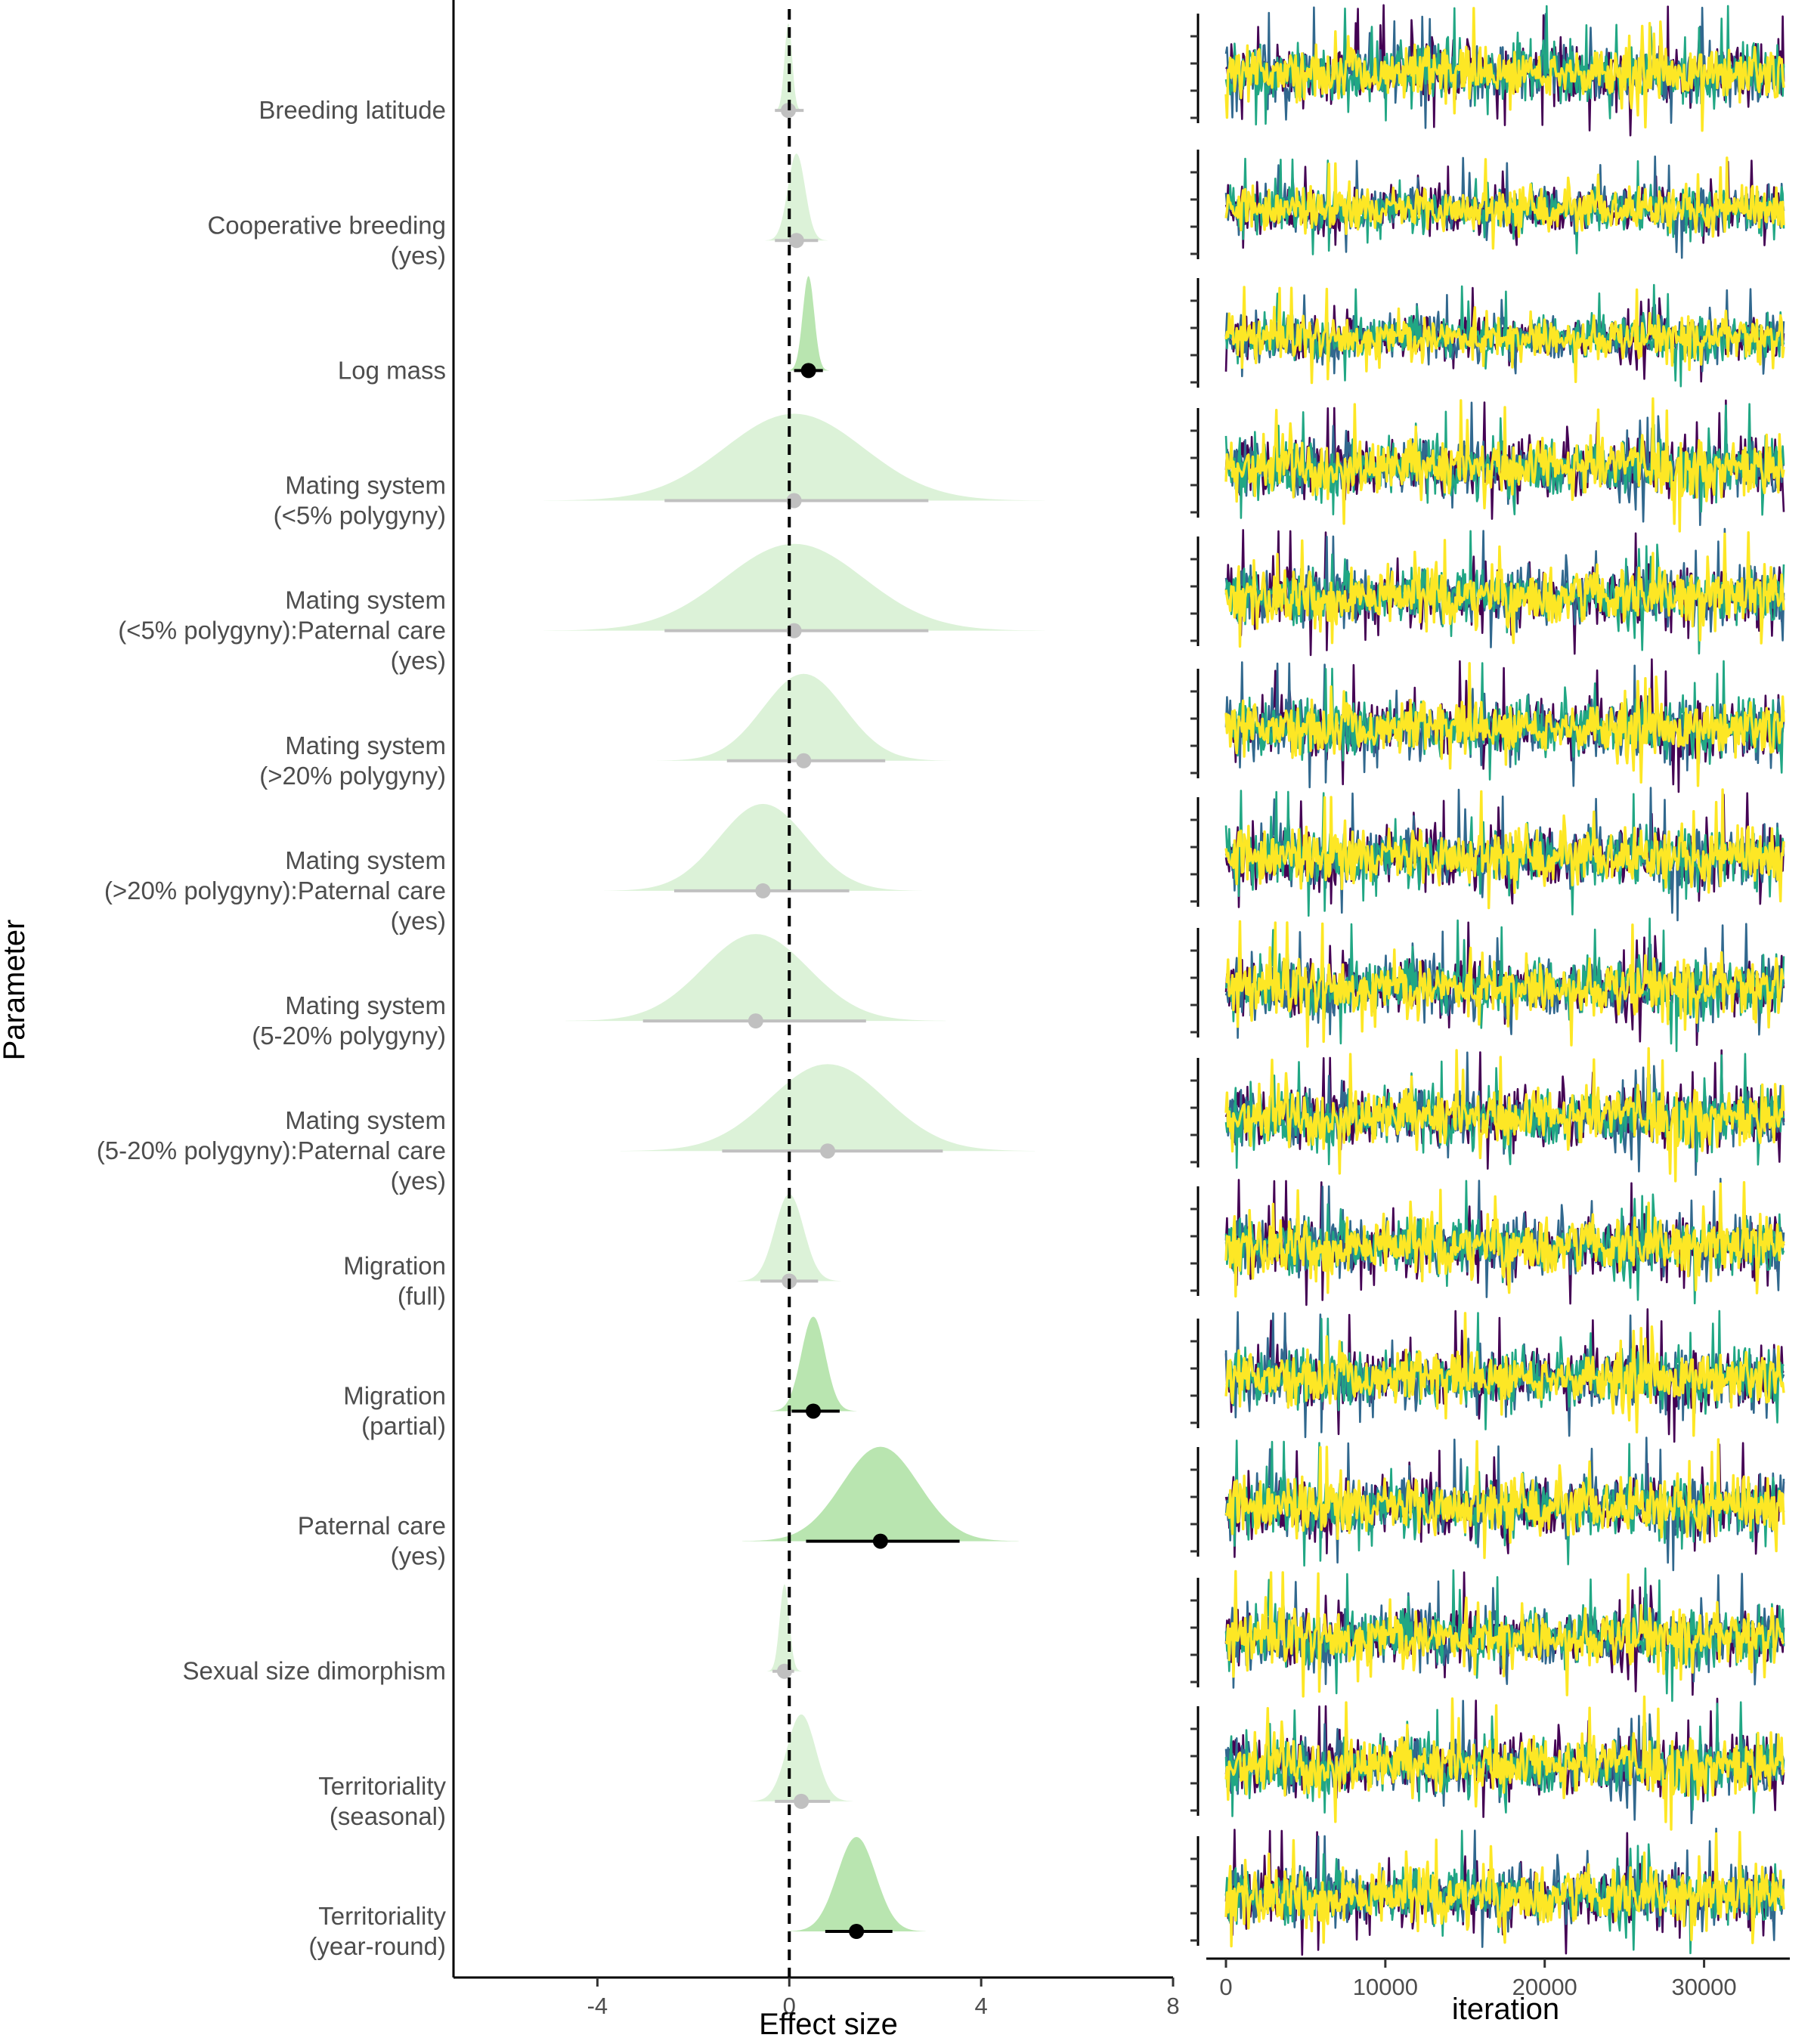 Image resolution: width=1814 pixels, height=2044 pixels. What do you see at coordinates (388, 1816) in the screenshot?
I see `parameter-label: (seasonal)` at bounding box center [388, 1816].